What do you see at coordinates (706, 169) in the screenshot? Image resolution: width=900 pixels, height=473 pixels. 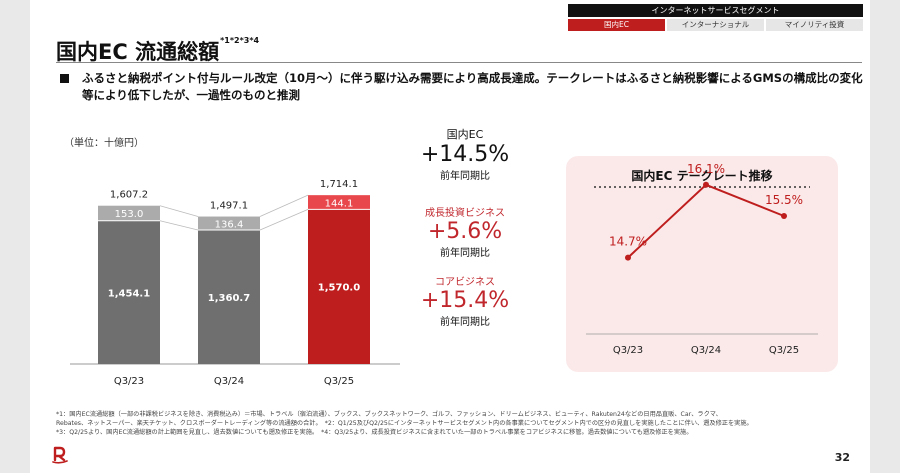 I see `take-rate-label: 16.1%` at bounding box center [706, 169].